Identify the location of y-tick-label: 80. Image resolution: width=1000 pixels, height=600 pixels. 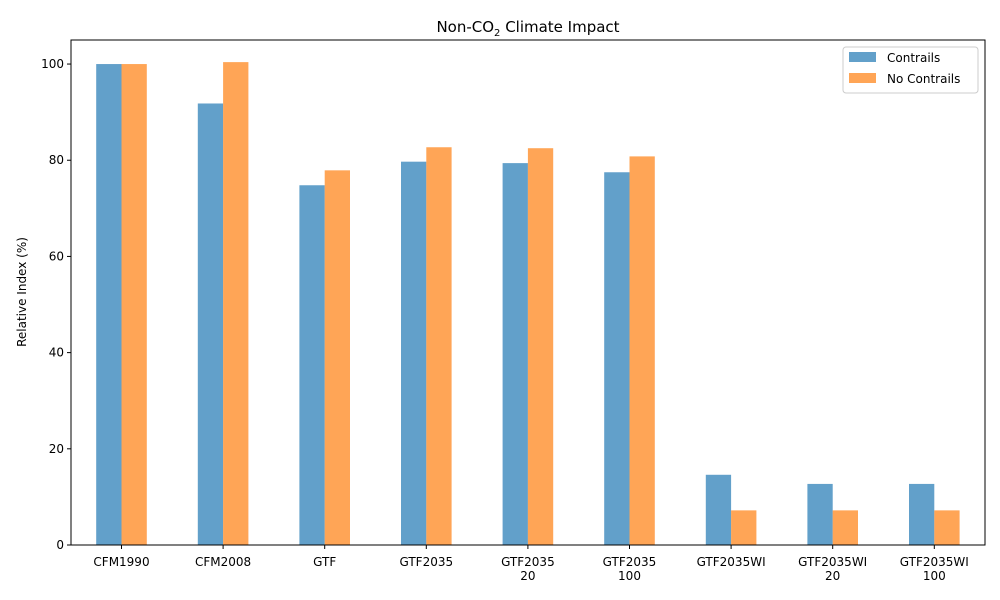
(56, 160).